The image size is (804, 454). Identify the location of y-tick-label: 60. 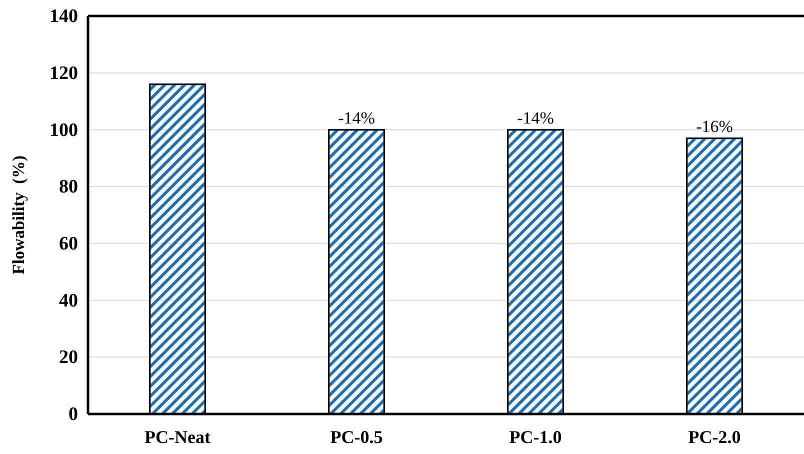
(68, 244).